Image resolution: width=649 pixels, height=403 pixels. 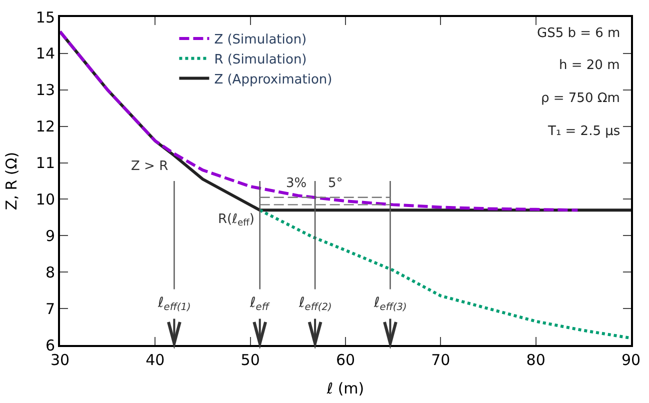 What do you see at coordinates (578, 33) in the screenshot?
I see `annotation: GS5 b = 6 m` at bounding box center [578, 33].